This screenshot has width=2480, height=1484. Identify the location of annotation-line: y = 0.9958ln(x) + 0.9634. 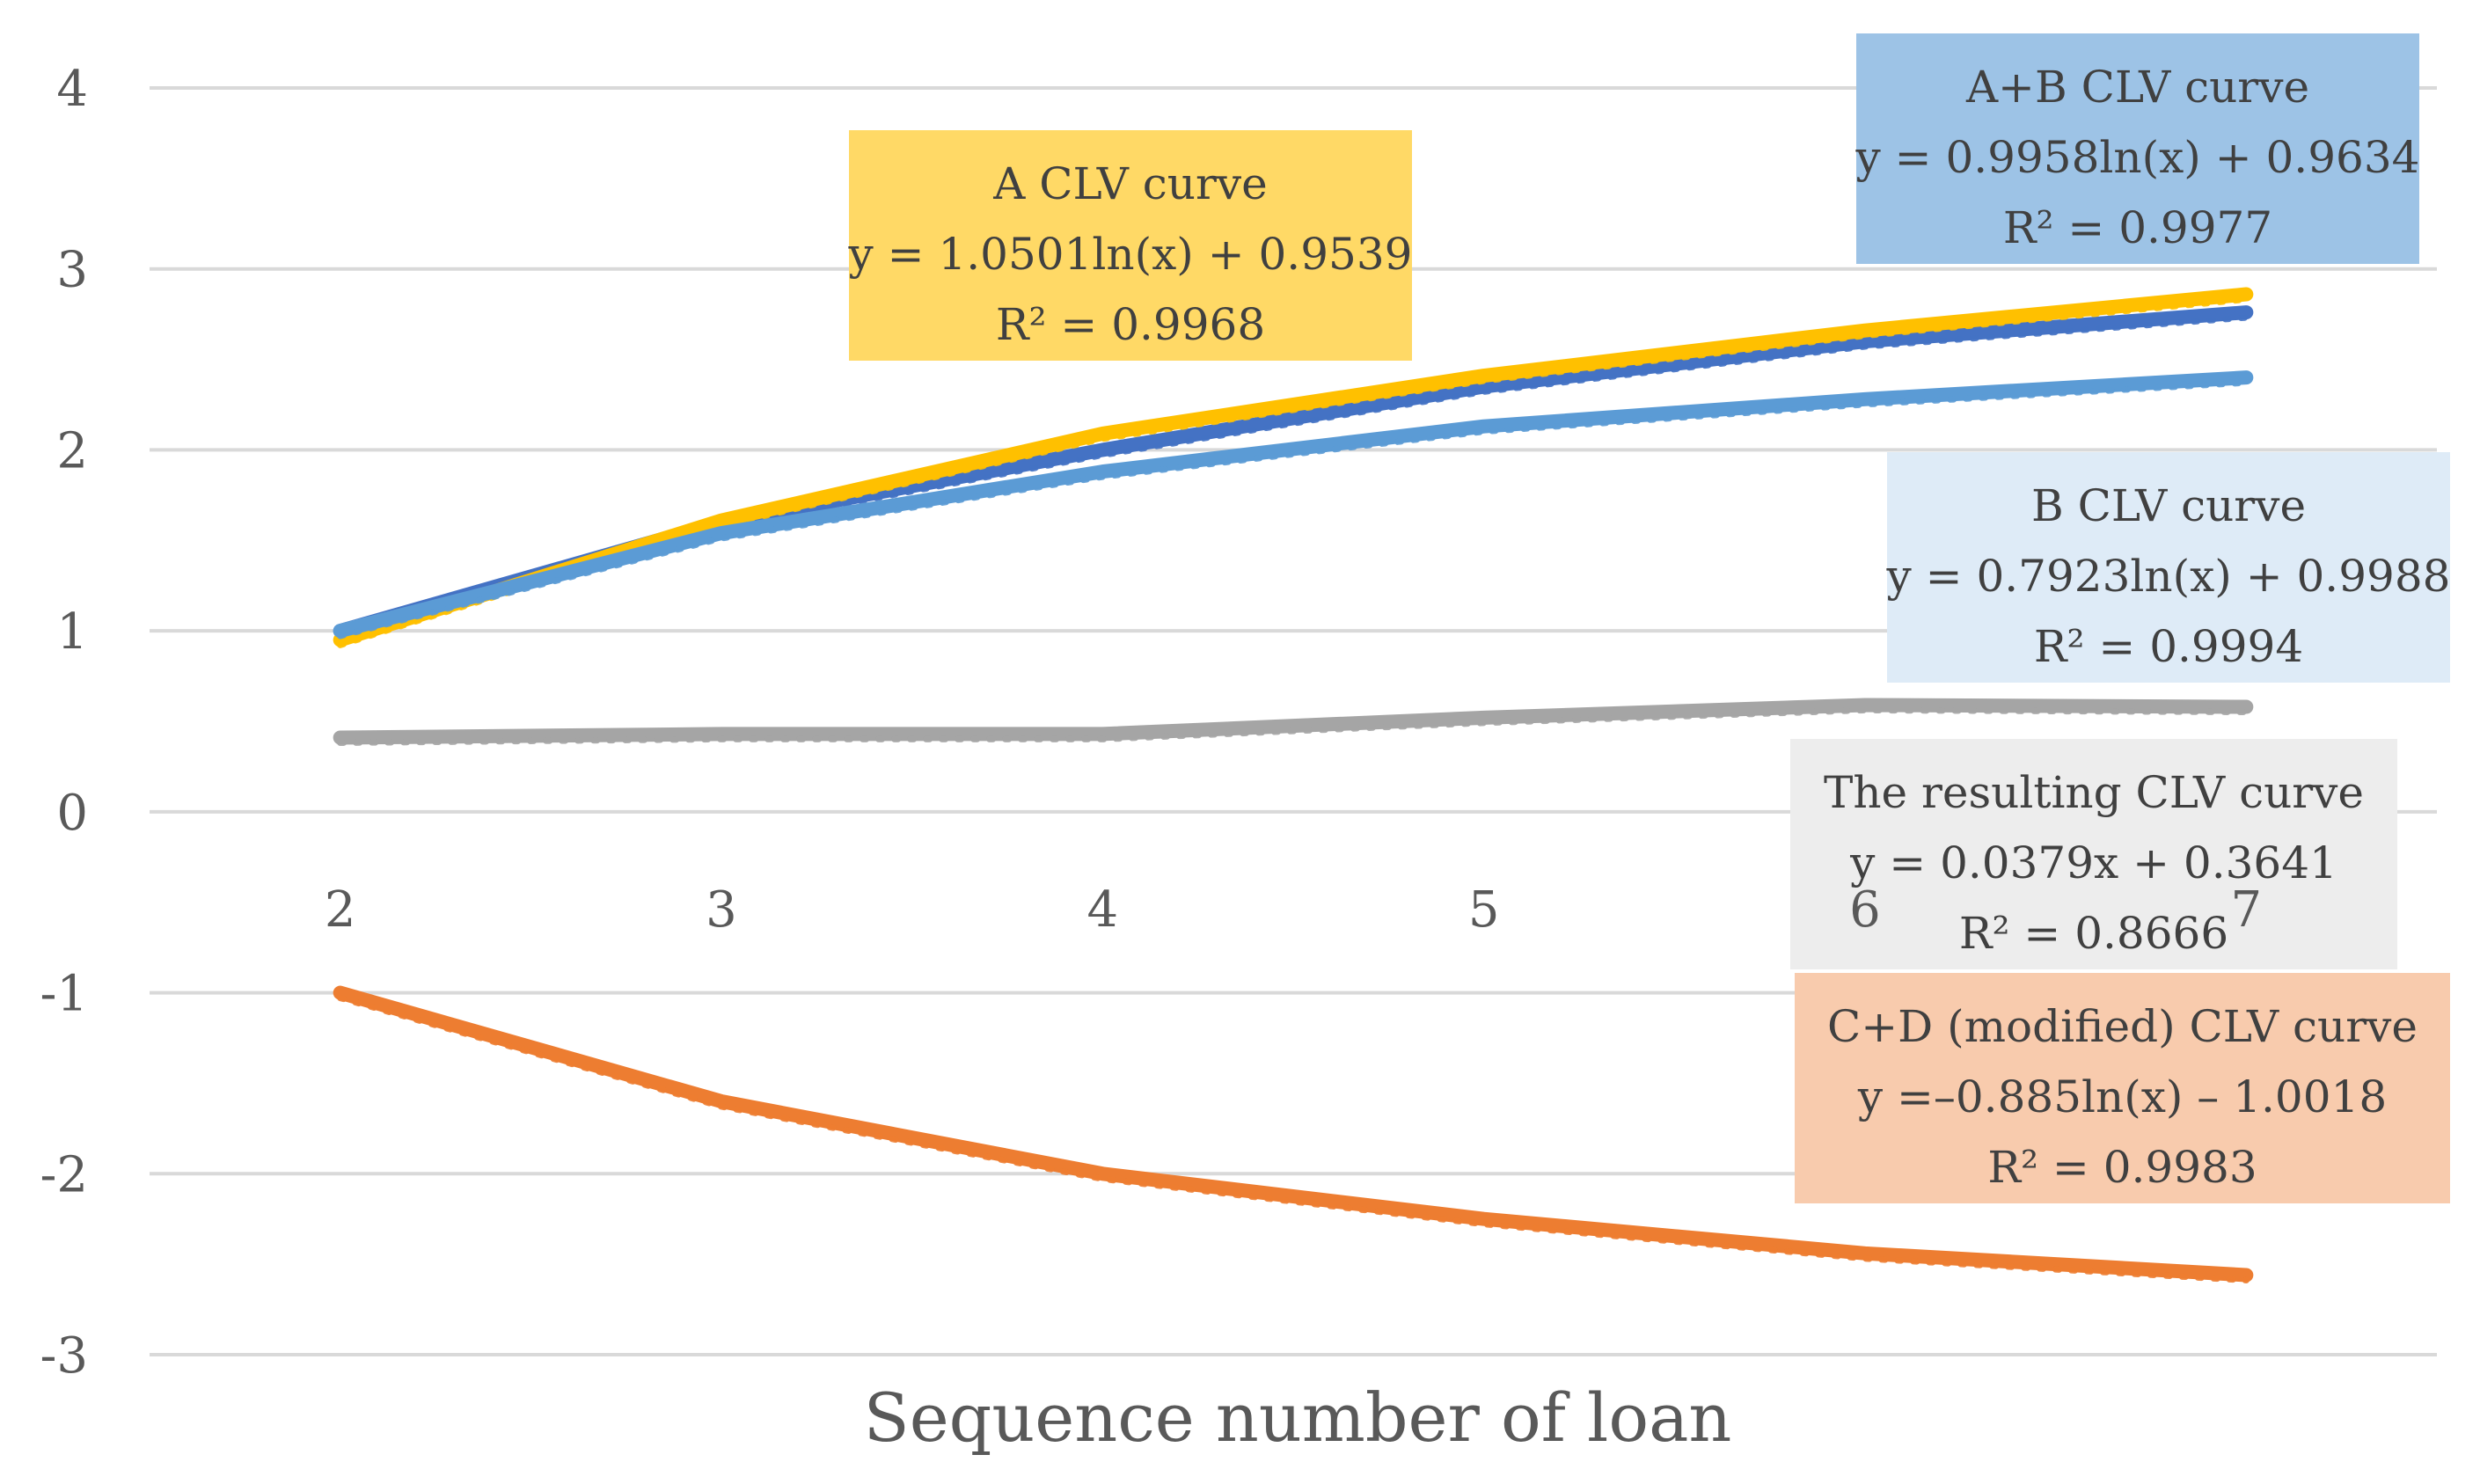
(2137, 157).